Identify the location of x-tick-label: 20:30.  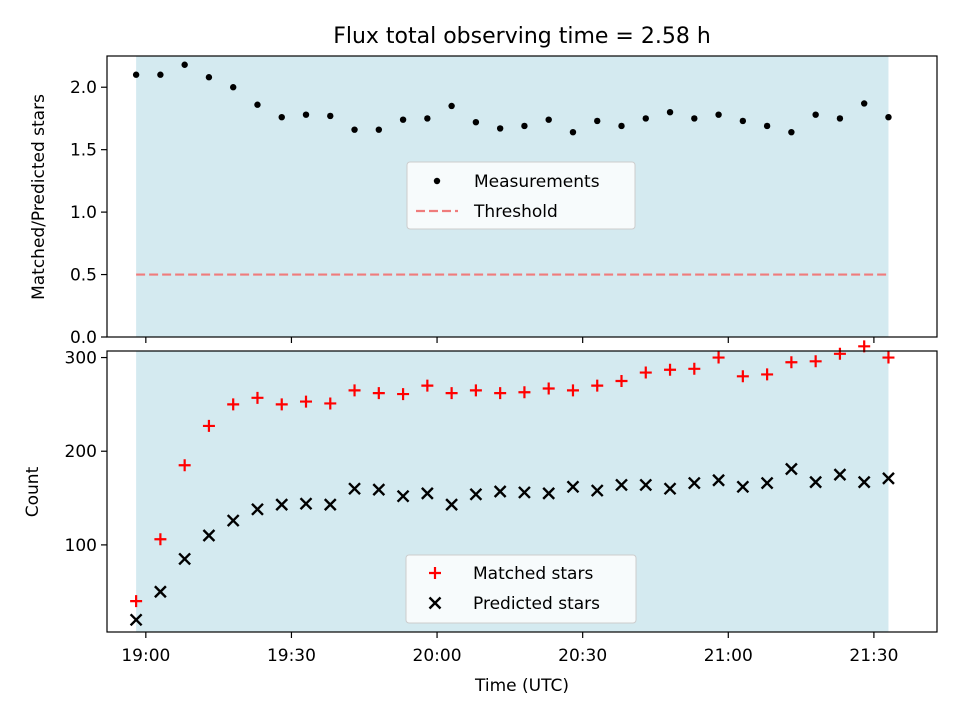
(582, 656).